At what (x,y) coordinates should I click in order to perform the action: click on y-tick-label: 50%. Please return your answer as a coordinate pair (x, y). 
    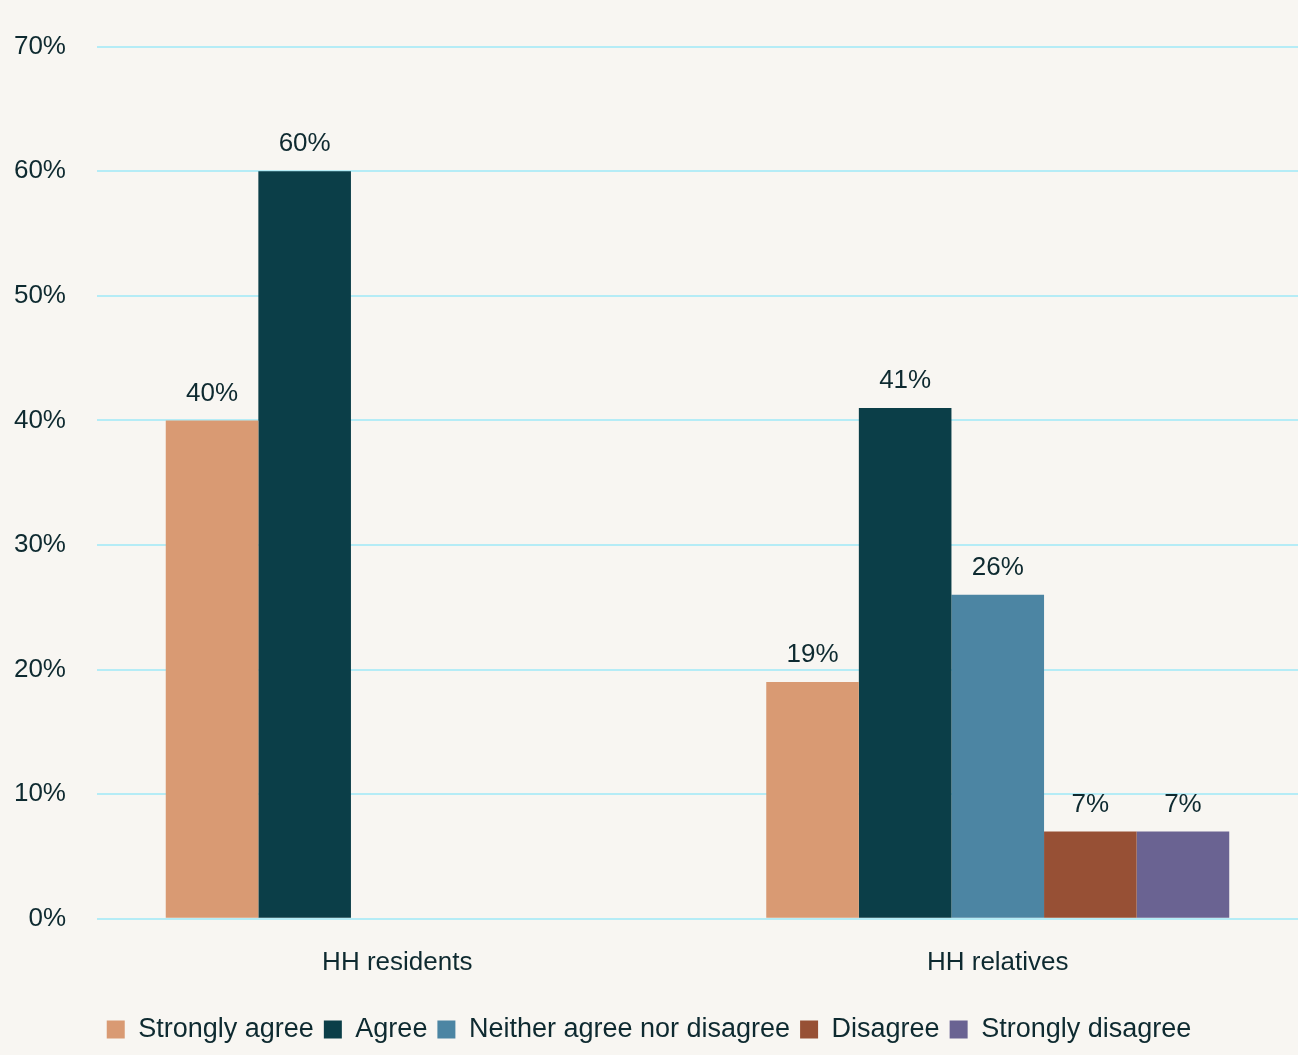
    Looking at the image, I should click on (39, 293).